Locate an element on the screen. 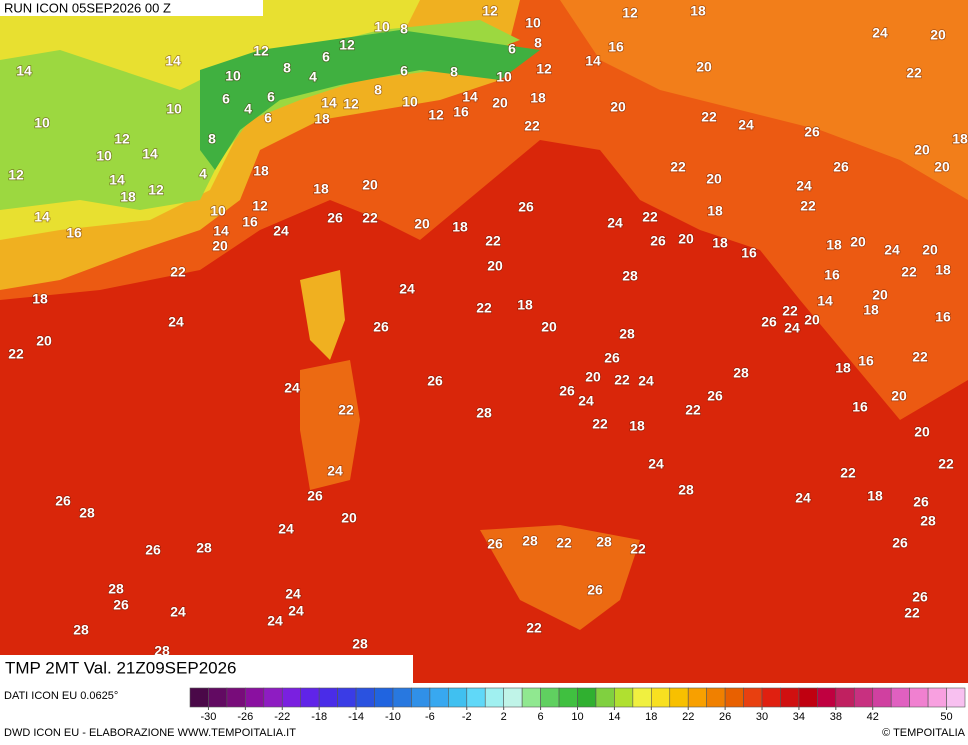  legend-tick-label: 26 is located at coordinates (725, 717).